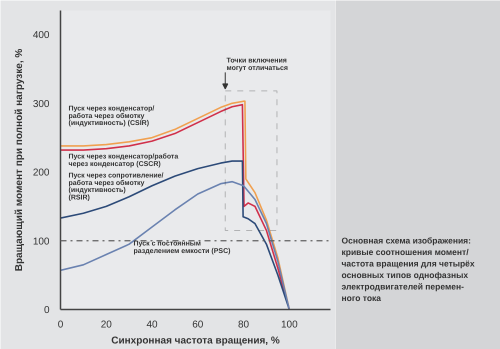  Describe the element at coordinates (41, 242) in the screenshot. I see `y-tick-label: 100` at that location.